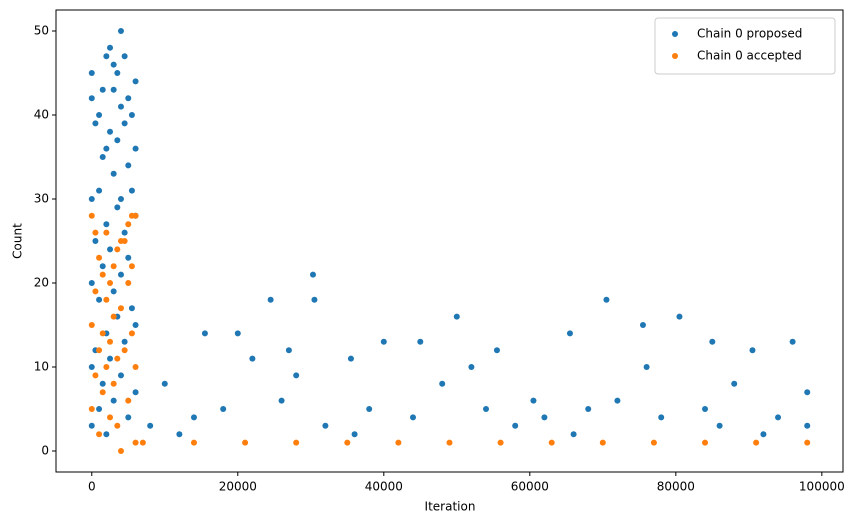 This screenshot has height=529, width=847. I want to click on y-axis-label: Count, so click(18, 241).